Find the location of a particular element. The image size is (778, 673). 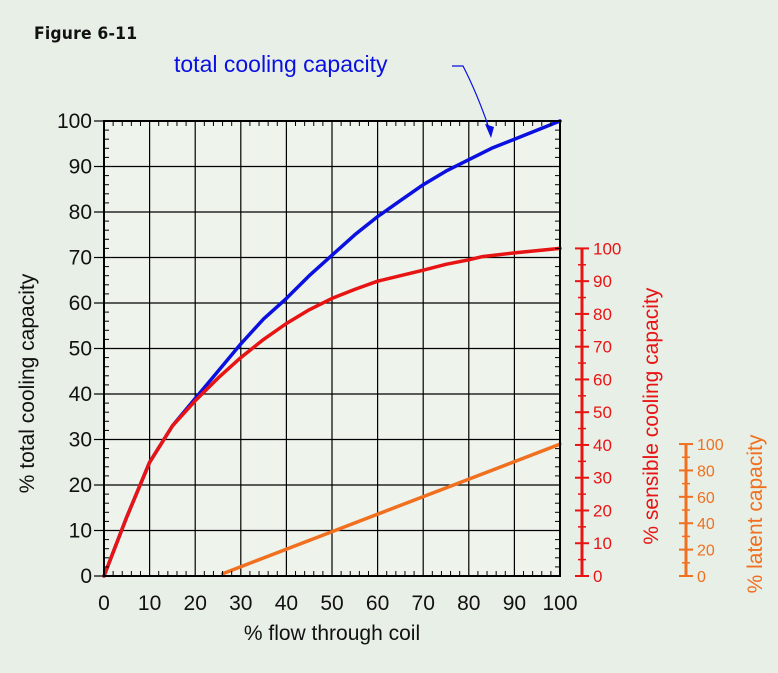

secondary-tick-label-sensible: 10 is located at coordinates (602, 543).